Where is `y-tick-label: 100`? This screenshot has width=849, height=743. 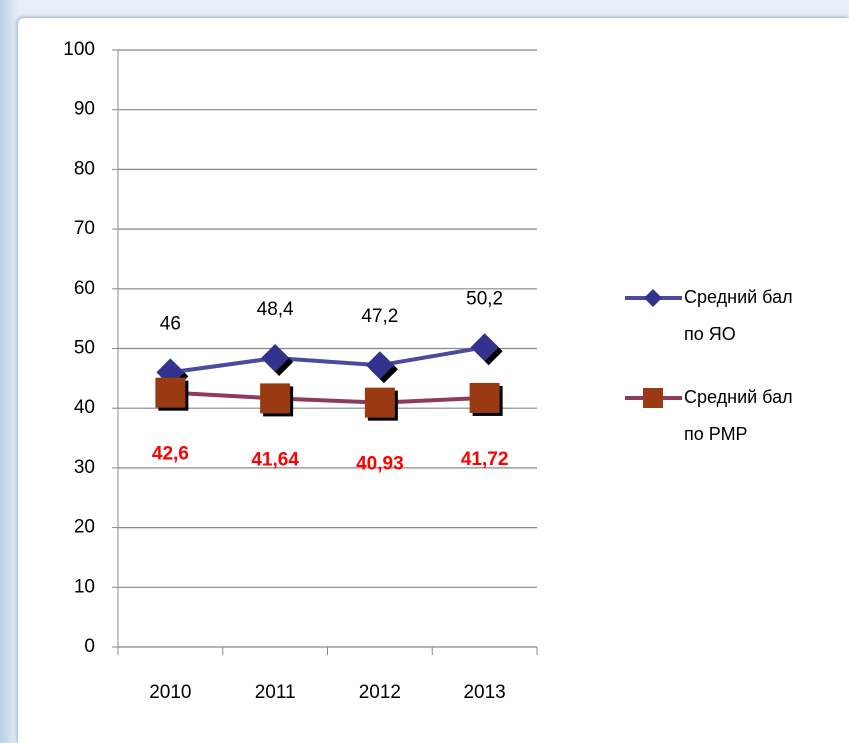 y-tick-label: 100 is located at coordinates (79, 49).